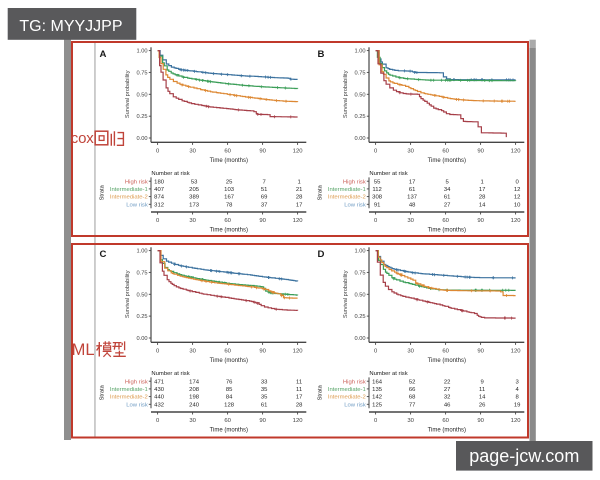  I want to click on svg-text: 432, so click(159, 405).